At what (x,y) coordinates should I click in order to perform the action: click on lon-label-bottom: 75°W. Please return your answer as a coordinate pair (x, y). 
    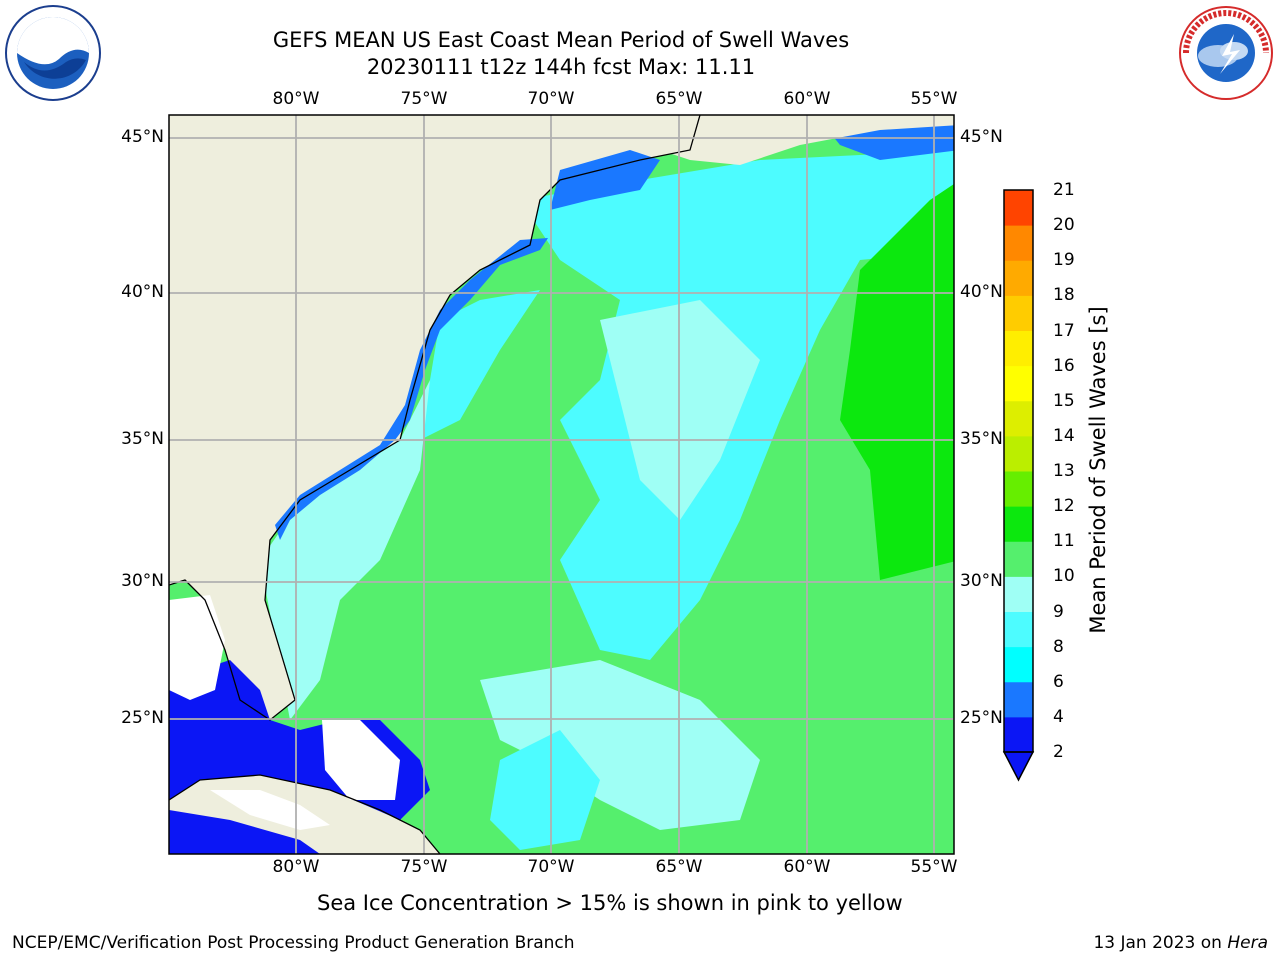
    Looking at the image, I should click on (424, 867).